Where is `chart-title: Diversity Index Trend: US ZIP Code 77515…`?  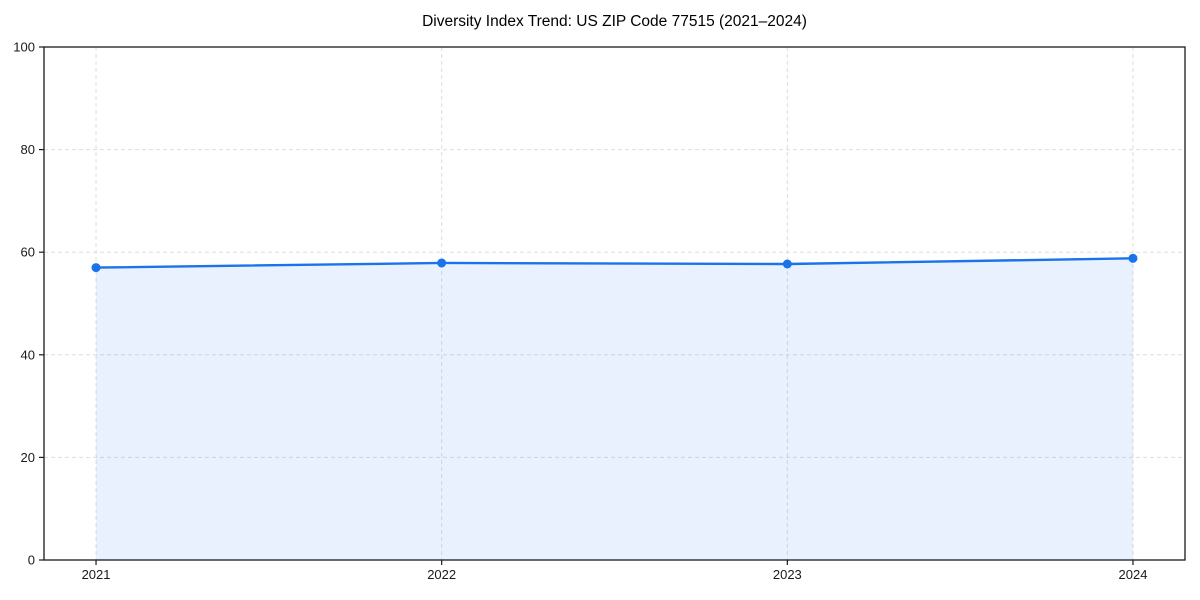
chart-title: Diversity Index Trend: US ZIP Code 77515… is located at coordinates (614, 21).